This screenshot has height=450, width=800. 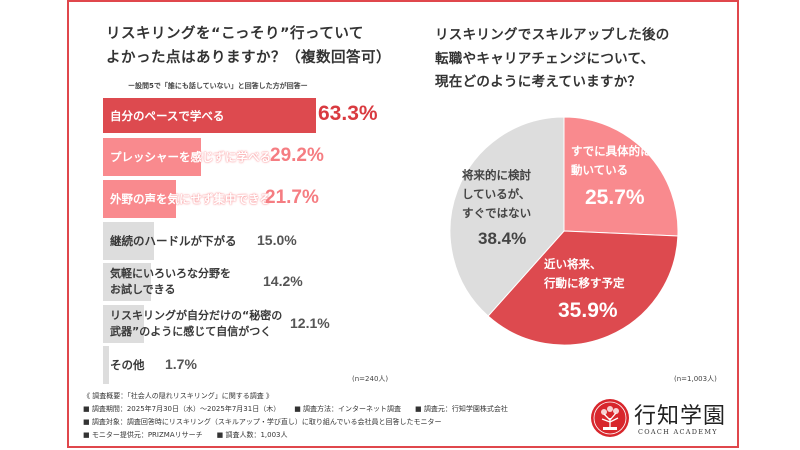 I want to click on pie-slice-label: すでに具体的に 動いている 25.7%, so click(x=611, y=176).